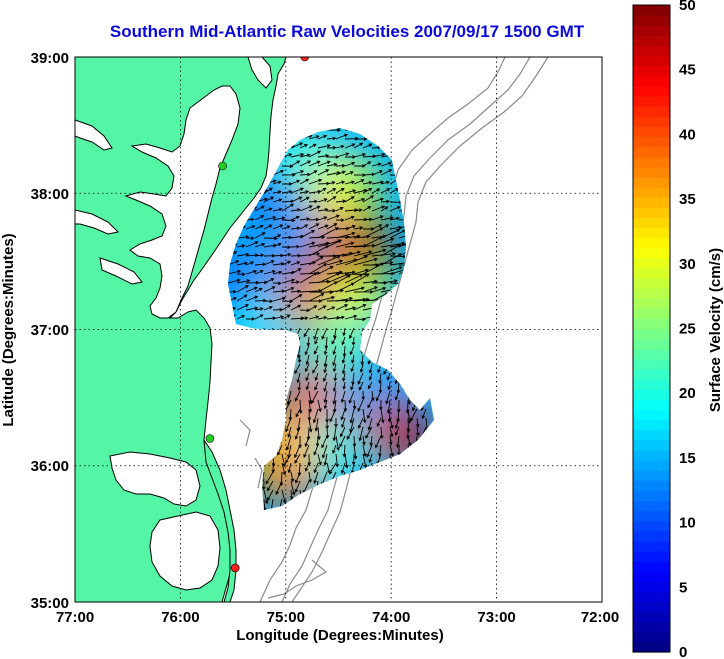  I want to click on x-tick-label: 72:00, so click(600, 617).